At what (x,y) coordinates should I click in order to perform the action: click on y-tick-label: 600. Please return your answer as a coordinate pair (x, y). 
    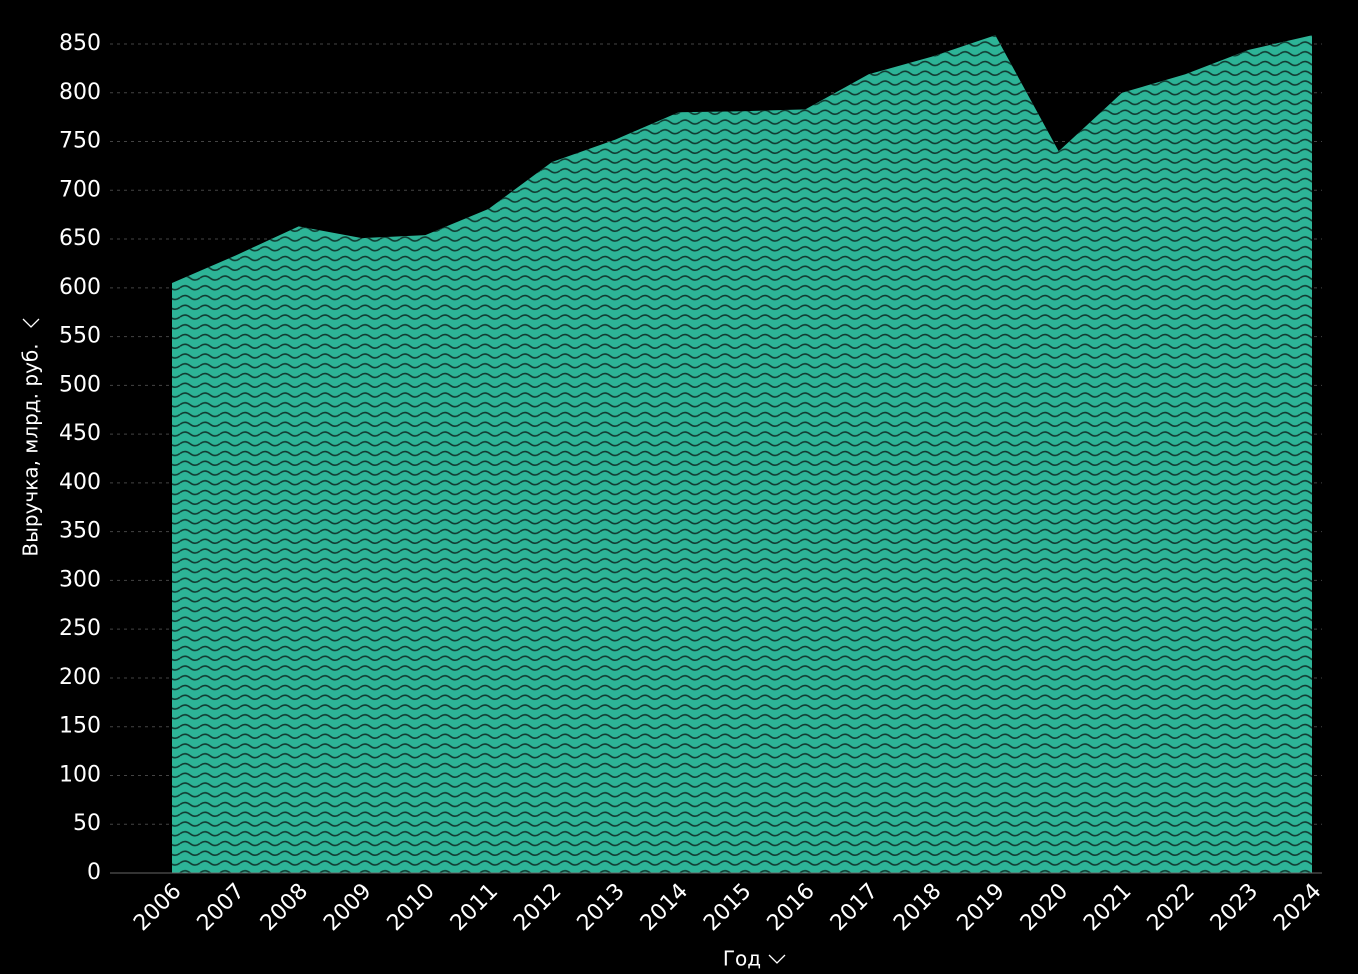
    Looking at the image, I should click on (80, 287).